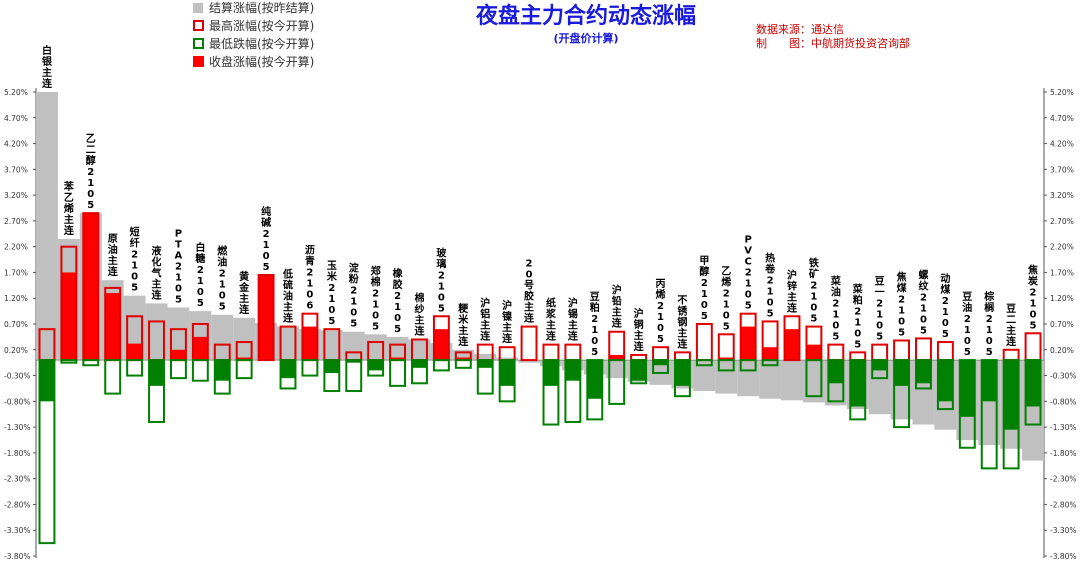  What do you see at coordinates (198, 43) in the screenshot?
I see `legend-swatch-low` at bounding box center [198, 43].